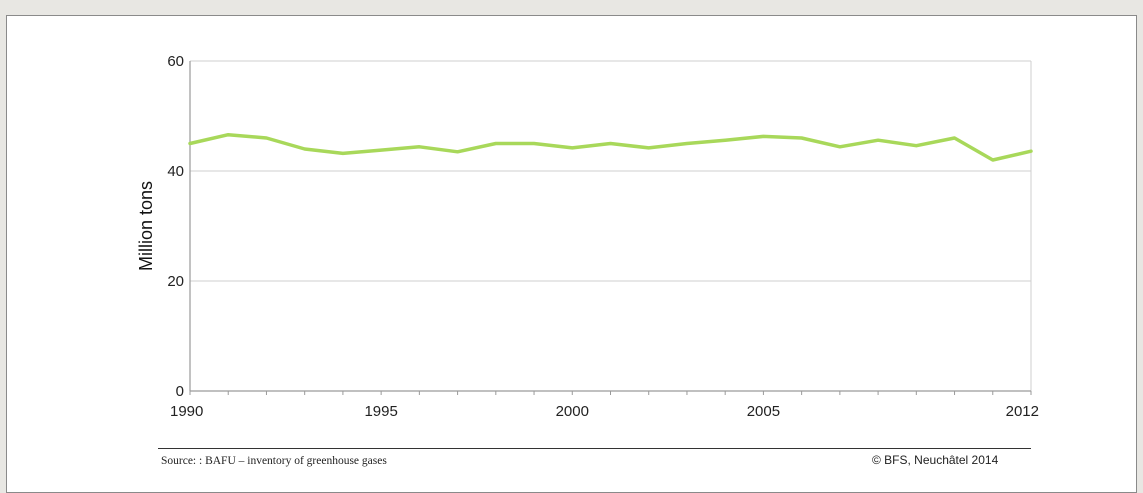 Image resolution: width=1143 pixels, height=493 pixels. What do you see at coordinates (604, 411) in the screenshot?
I see `x-tick-labels: 1990 1995 2000 2005 2012` at bounding box center [604, 411].